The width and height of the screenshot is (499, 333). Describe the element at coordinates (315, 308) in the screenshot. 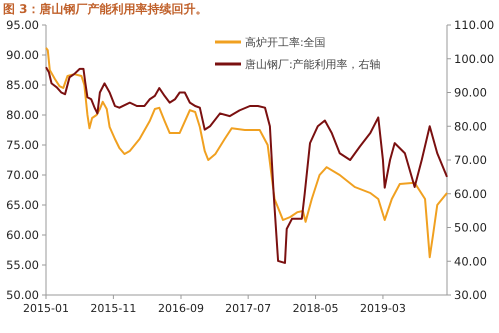

I see `x-tick-label: 2018-05` at that location.